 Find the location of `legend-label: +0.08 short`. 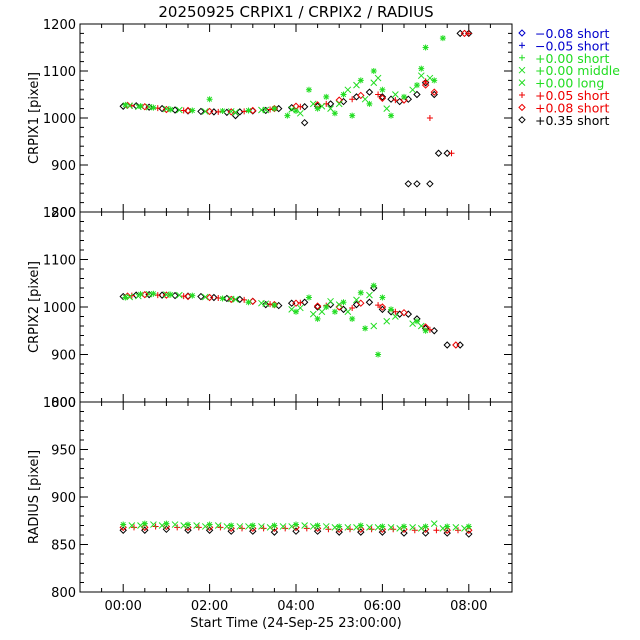

legend-label: +0.08 short is located at coordinates (572, 107).